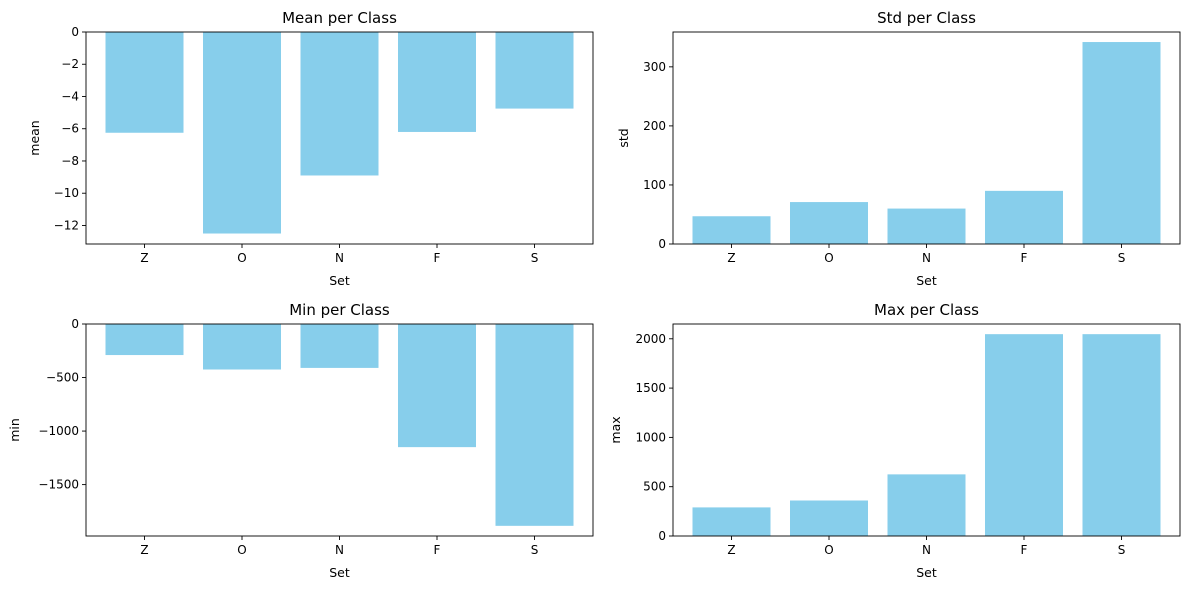 This screenshot has width=1189, height=590. What do you see at coordinates (339, 18) in the screenshot?
I see `plot-title: Mean per Class` at bounding box center [339, 18].